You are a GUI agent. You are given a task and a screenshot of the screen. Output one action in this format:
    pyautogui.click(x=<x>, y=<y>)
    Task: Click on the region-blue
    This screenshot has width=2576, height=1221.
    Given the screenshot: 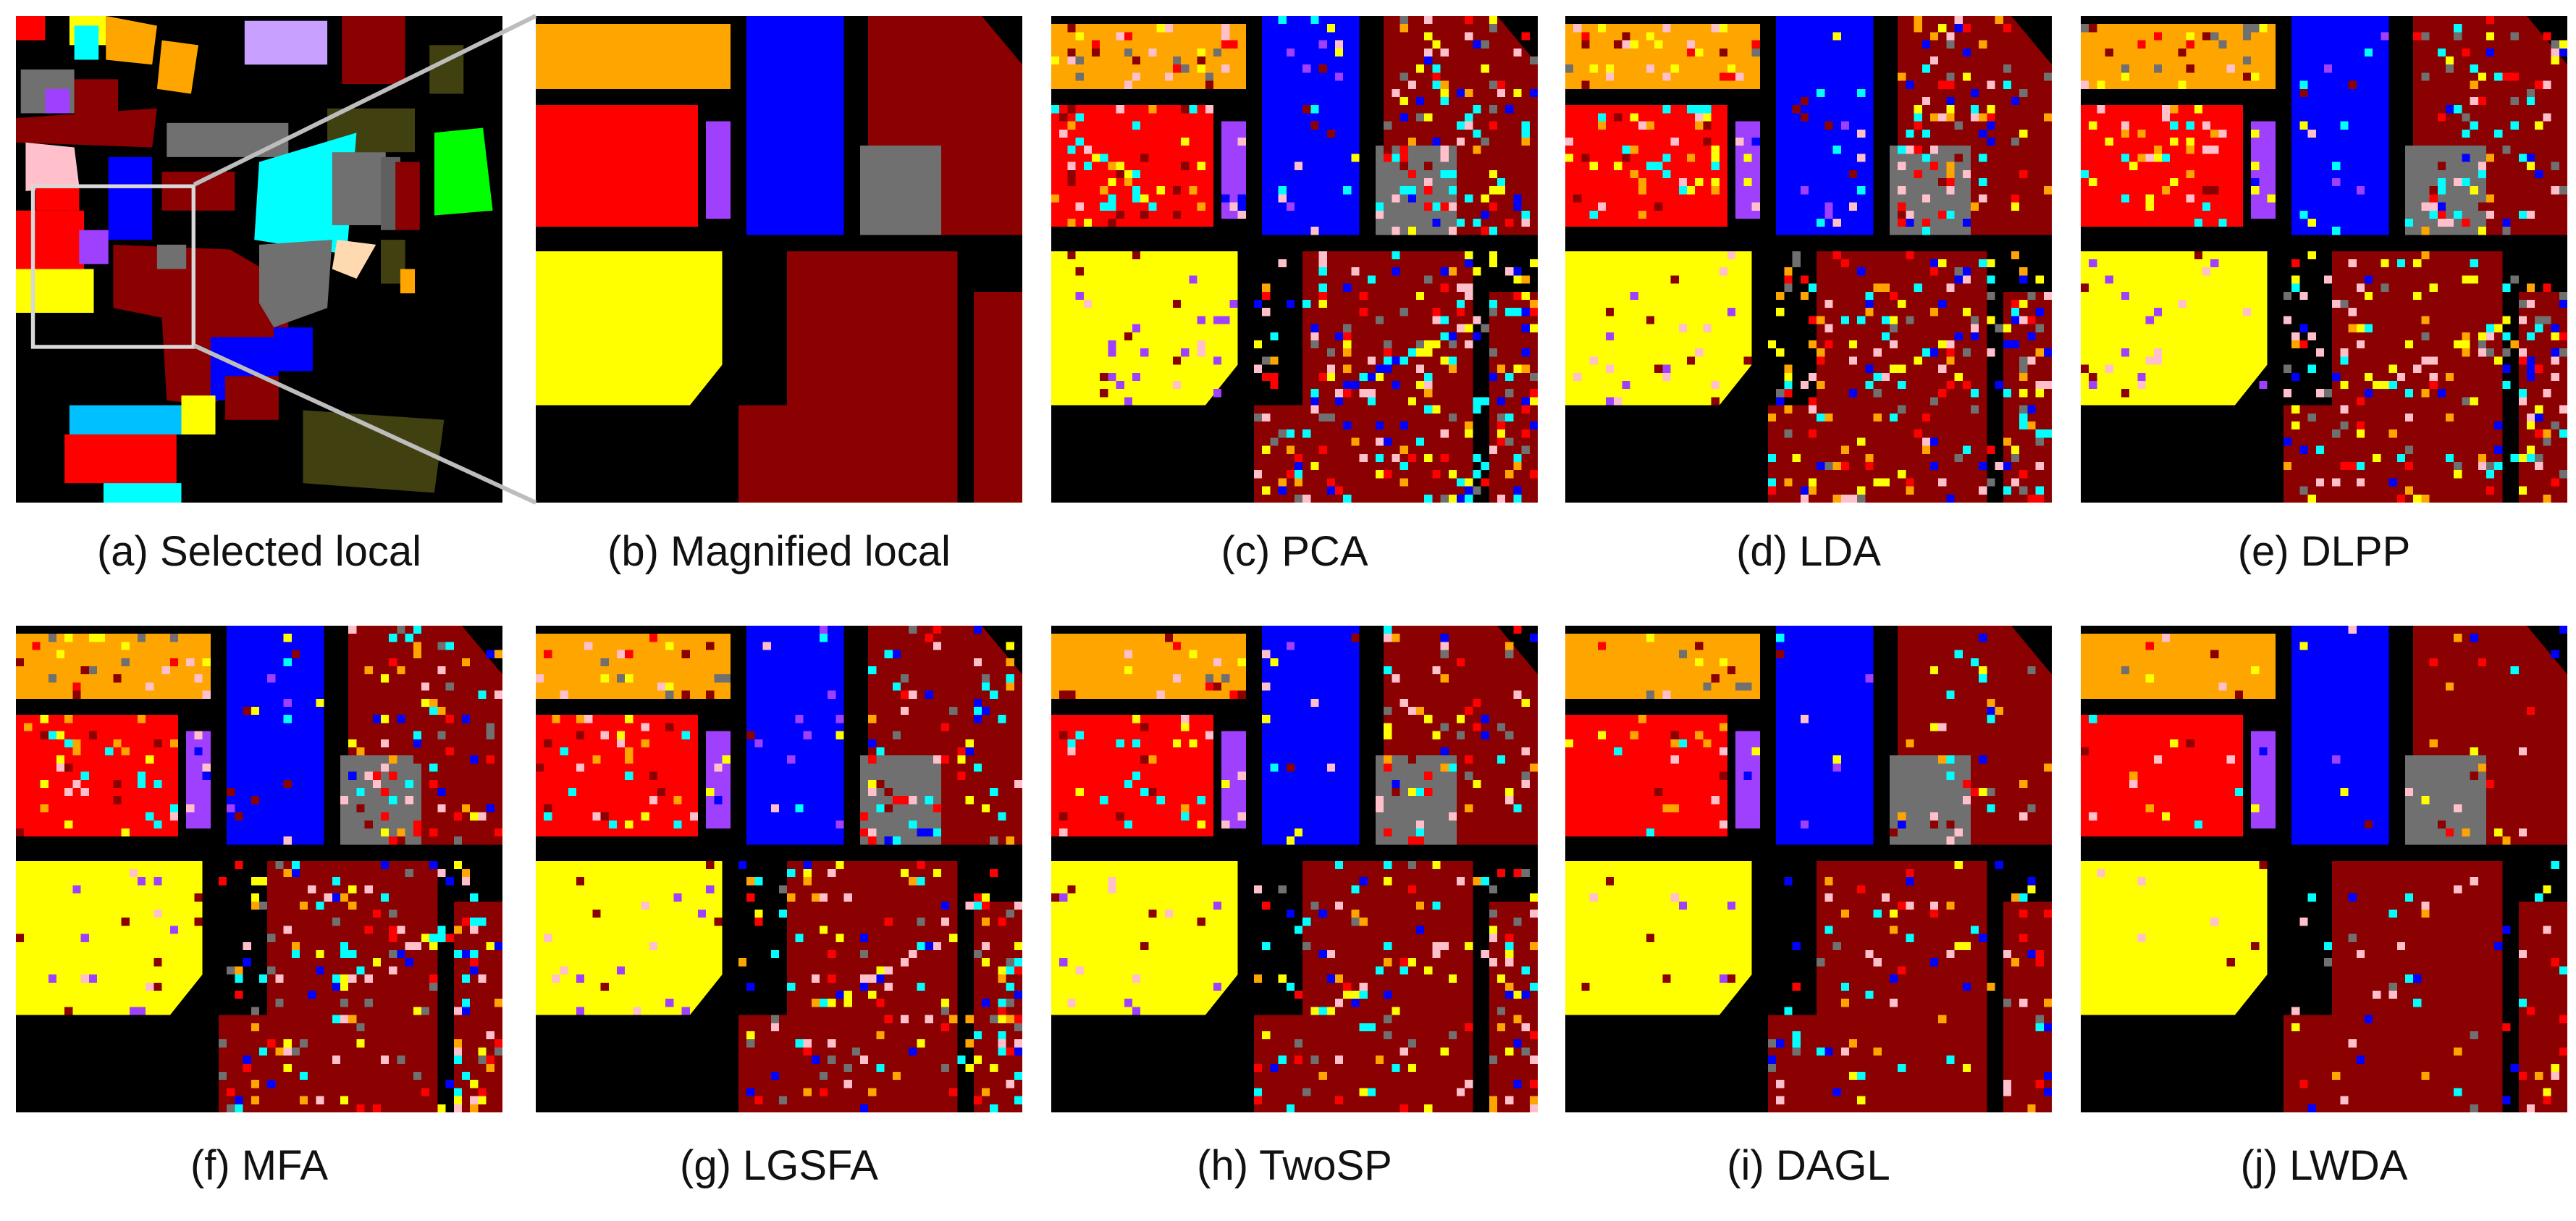 What is the action you would take?
    pyautogui.click(x=1311, y=126)
    